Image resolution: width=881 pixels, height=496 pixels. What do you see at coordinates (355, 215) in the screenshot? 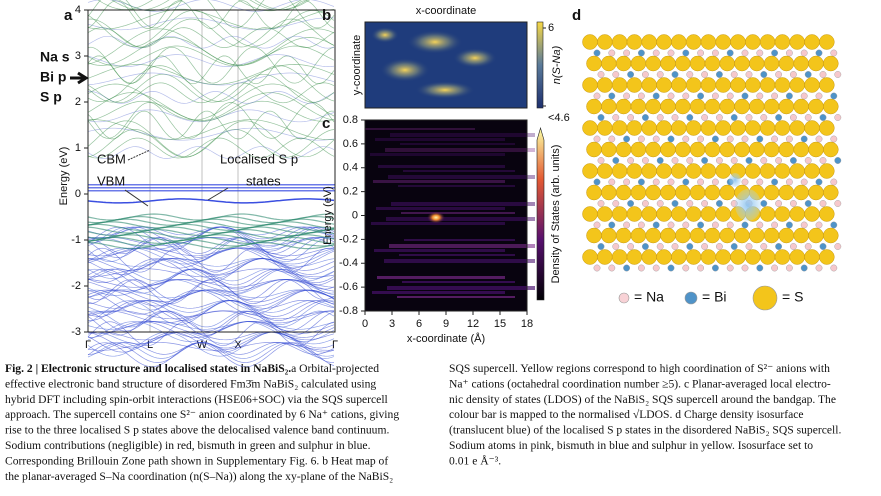
I see `y-tick-label: 0` at bounding box center [355, 215].